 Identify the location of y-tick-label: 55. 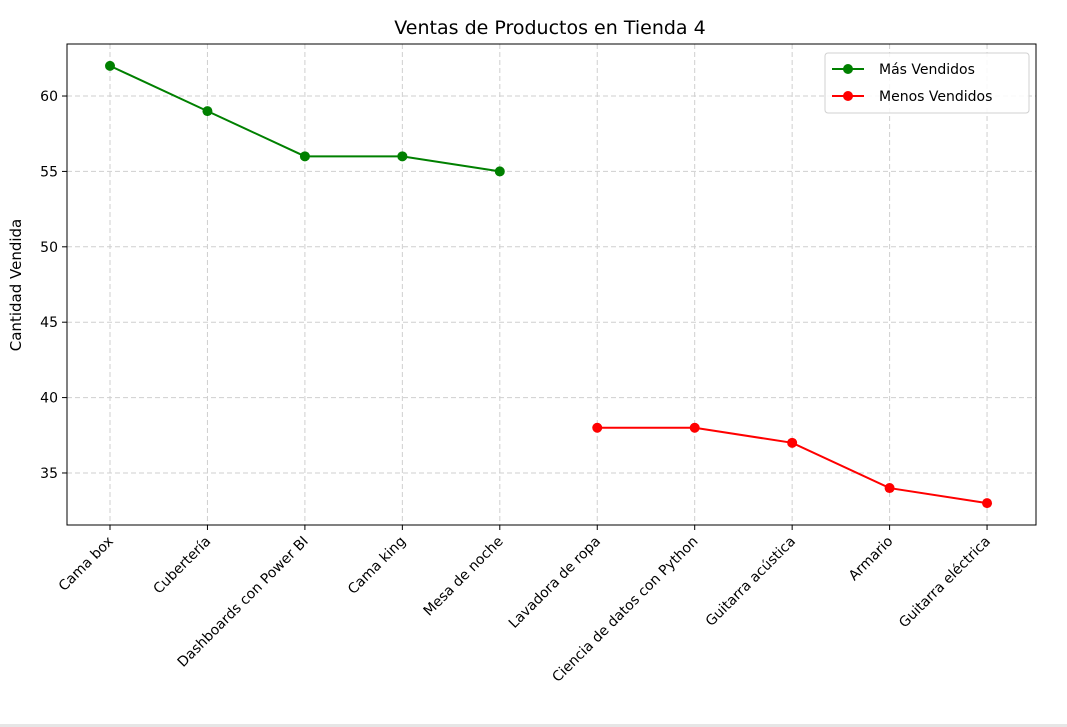
(49, 172).